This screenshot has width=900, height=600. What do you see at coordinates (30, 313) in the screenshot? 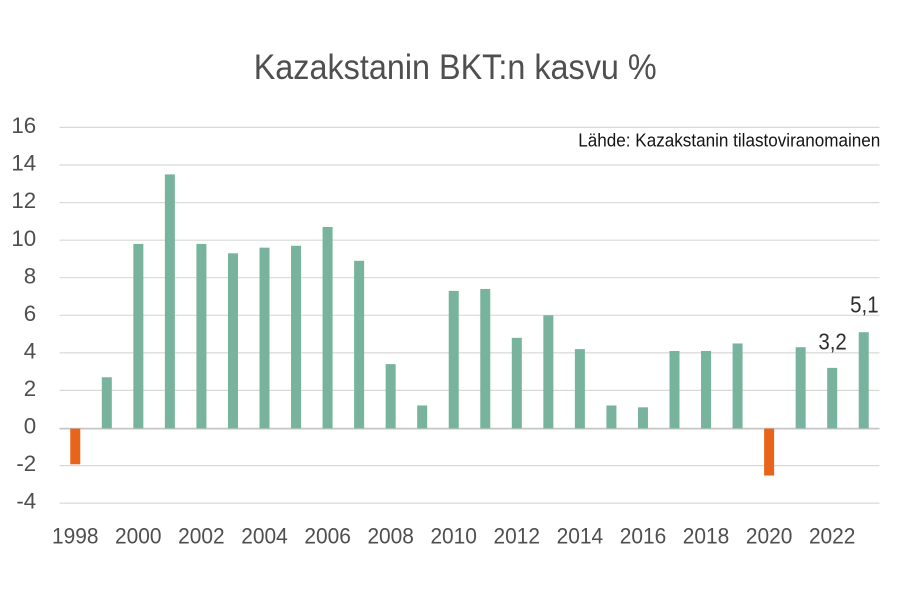
I see `svg-text: 6` at bounding box center [30, 313].